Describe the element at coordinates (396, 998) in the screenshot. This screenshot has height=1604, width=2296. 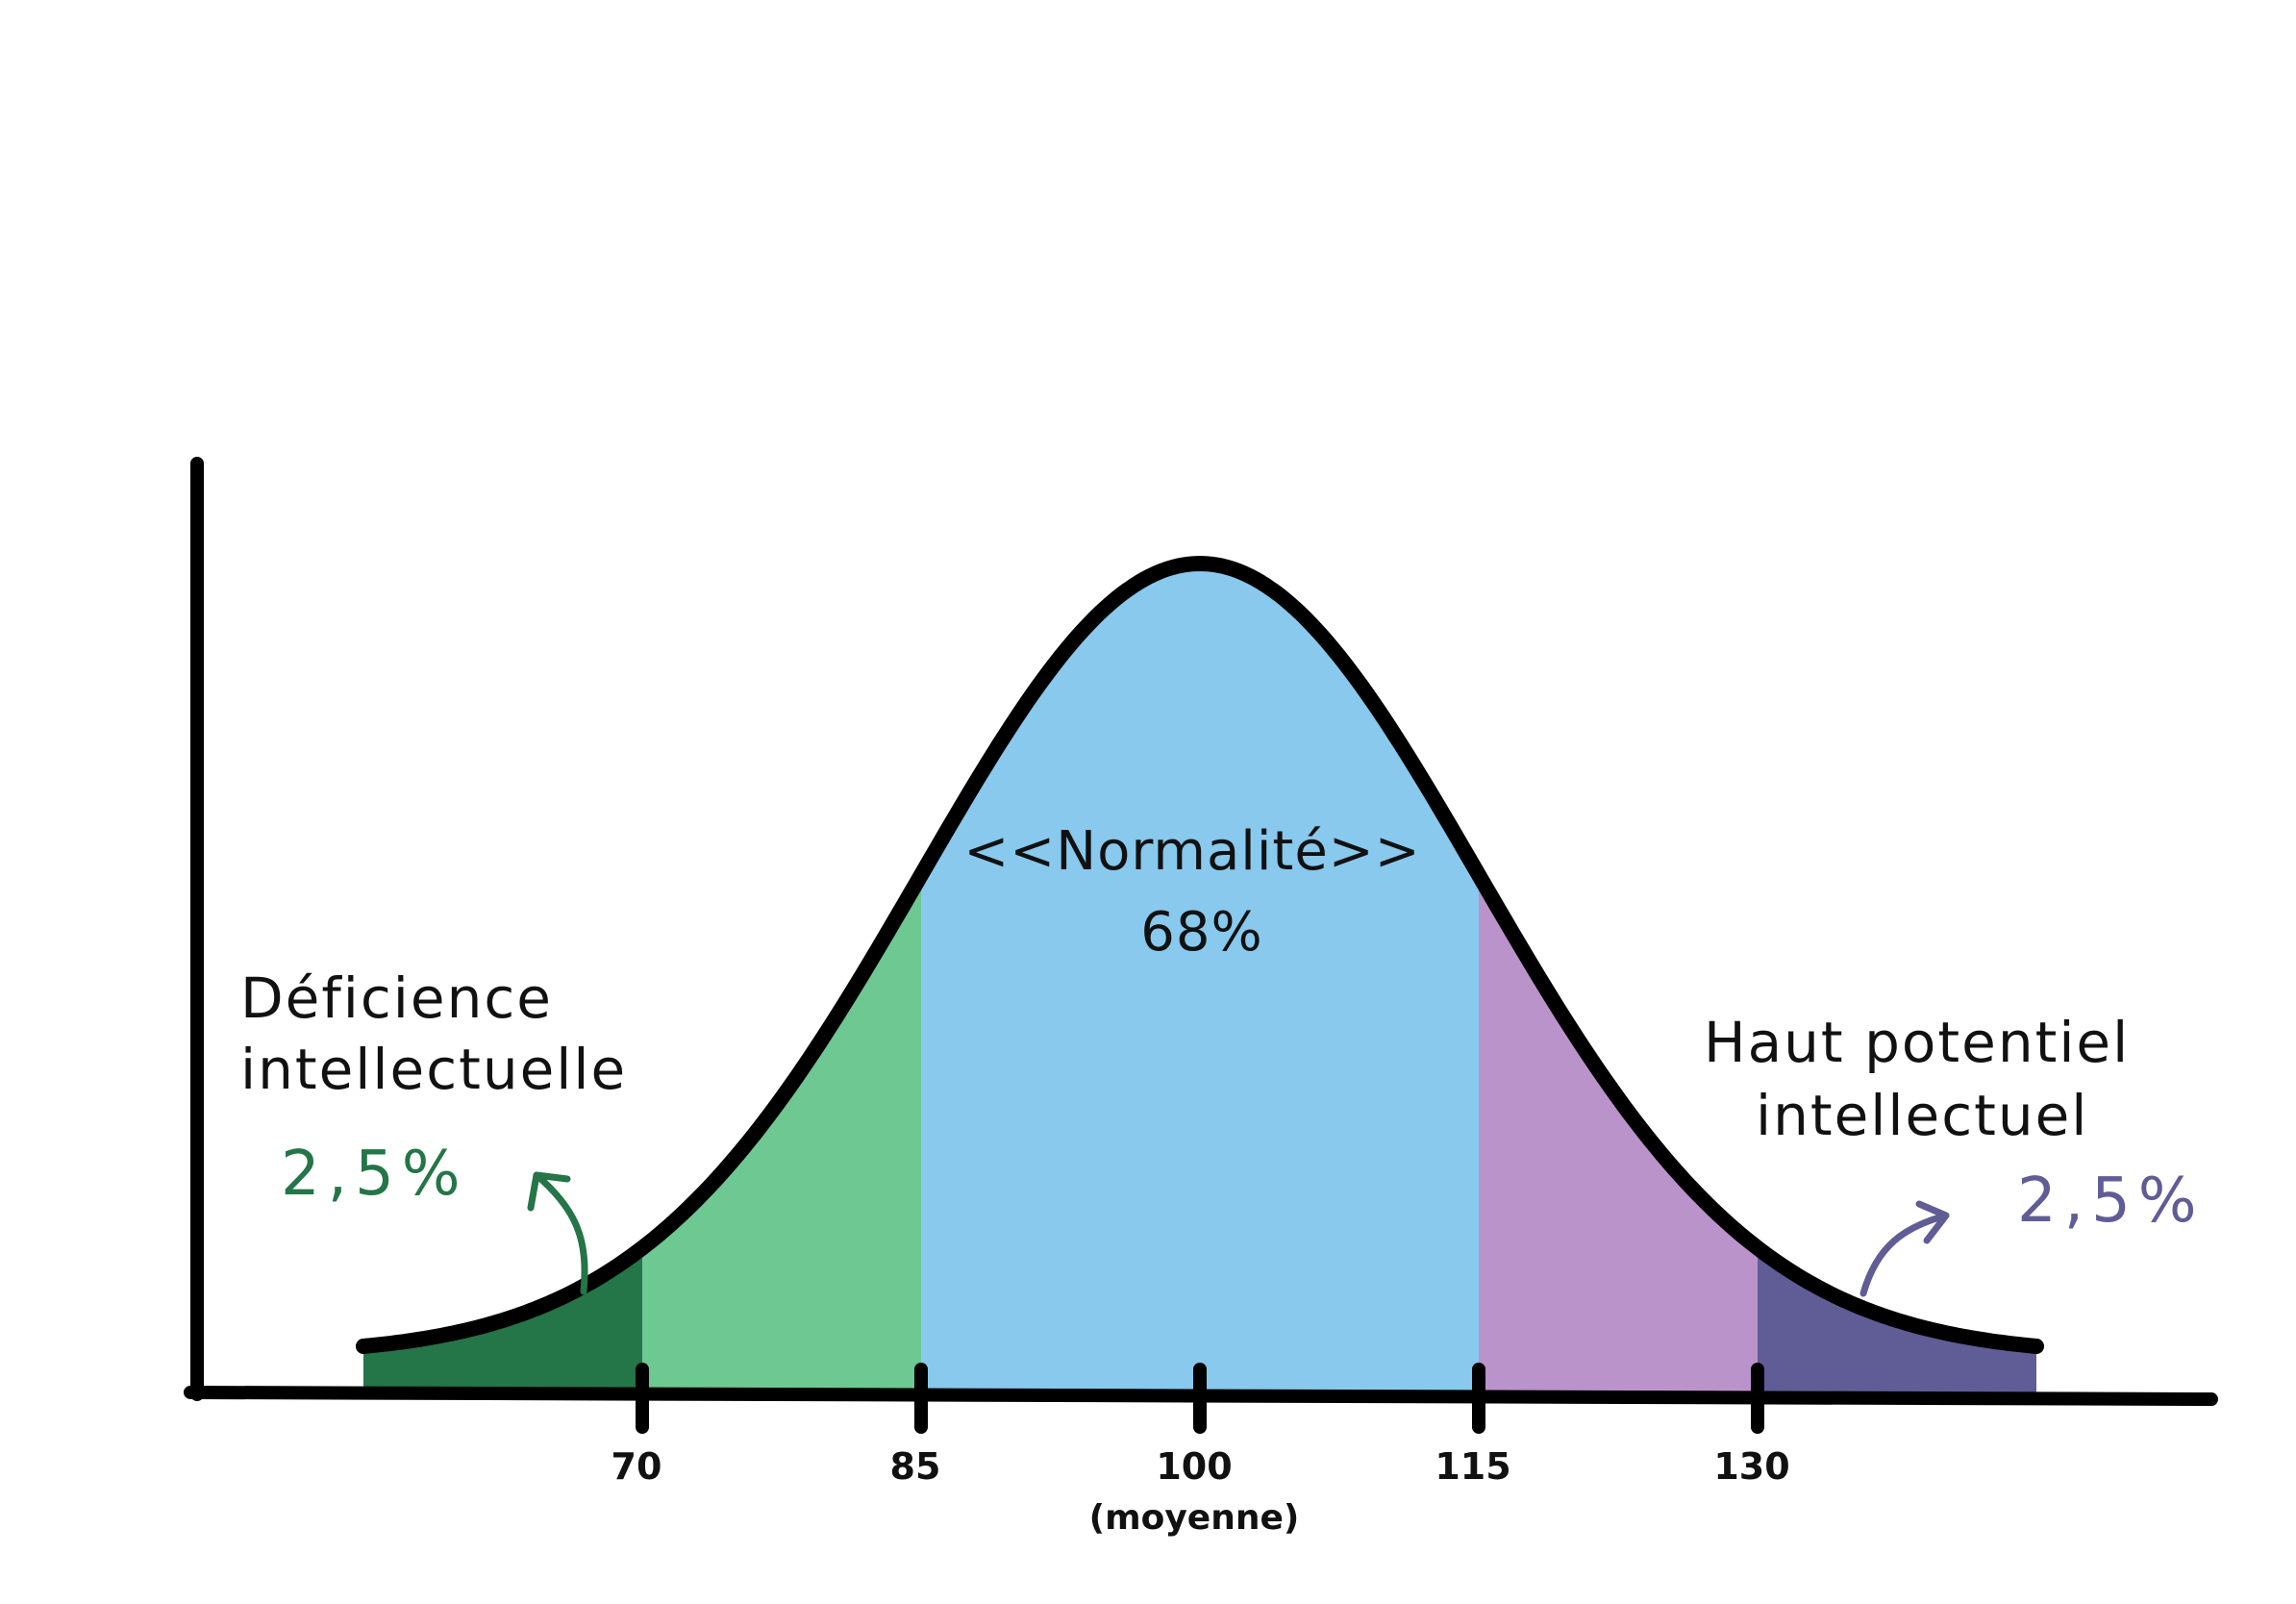
I see `deficience-label: Déficience` at that location.